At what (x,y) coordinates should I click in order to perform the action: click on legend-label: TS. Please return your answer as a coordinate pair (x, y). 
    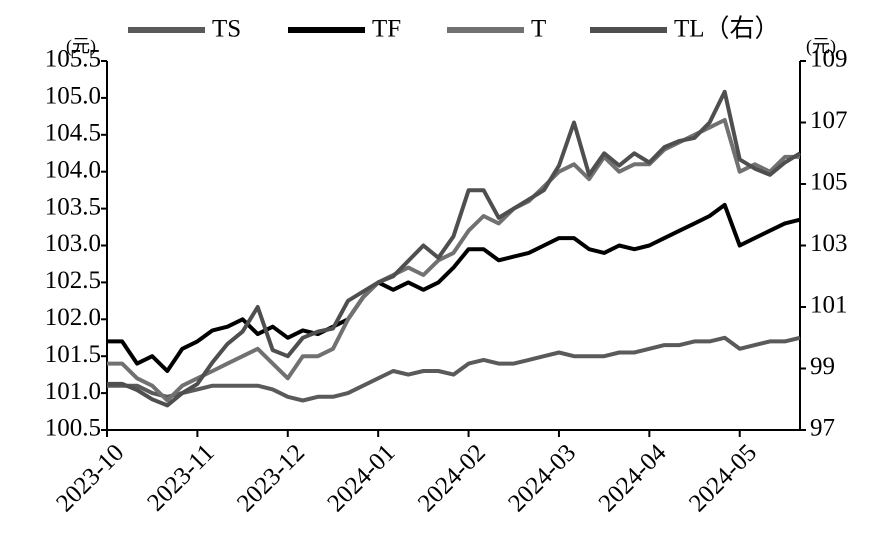
    Looking at the image, I should click on (226, 29).